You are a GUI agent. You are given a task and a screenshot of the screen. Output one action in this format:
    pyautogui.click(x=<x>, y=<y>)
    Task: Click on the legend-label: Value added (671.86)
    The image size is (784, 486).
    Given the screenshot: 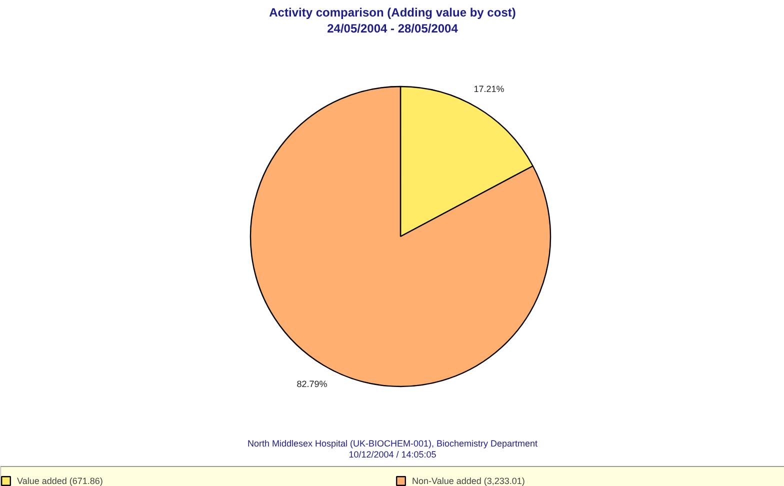 What is the action you would take?
    pyautogui.click(x=60, y=481)
    